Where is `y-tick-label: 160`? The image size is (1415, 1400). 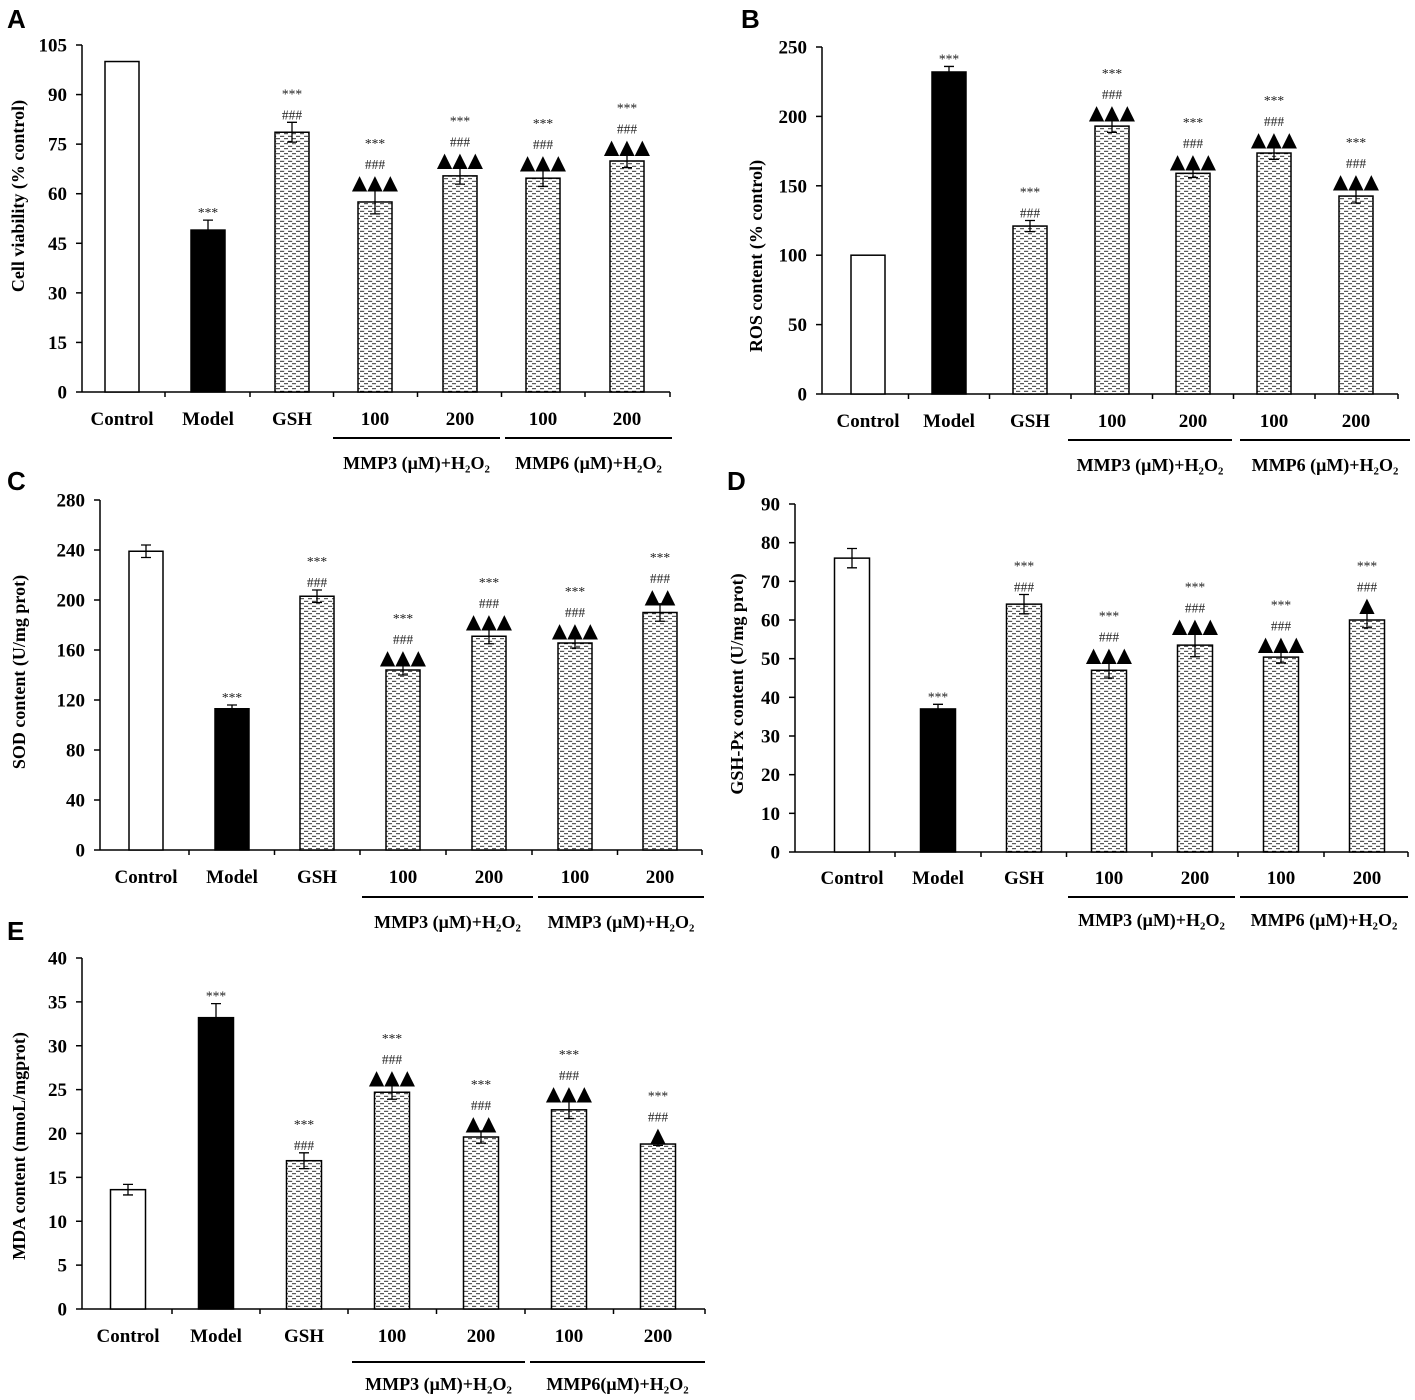 y-tick-label: 160 is located at coordinates (71, 651).